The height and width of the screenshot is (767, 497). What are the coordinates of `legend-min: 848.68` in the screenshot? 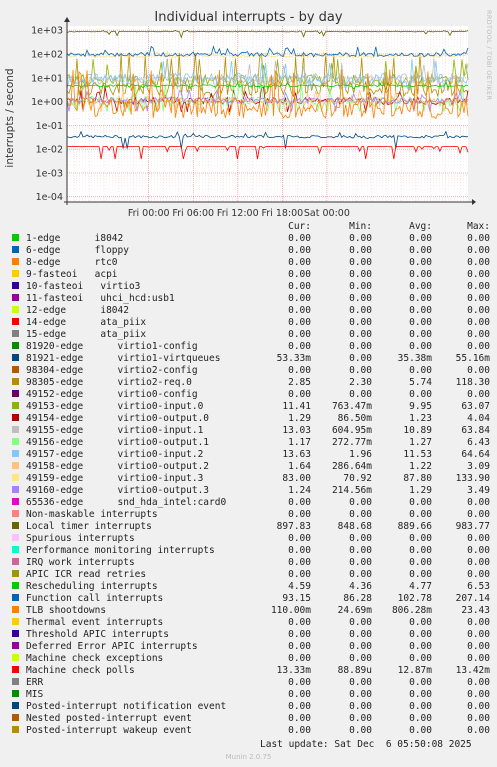 It's located at (354, 526).